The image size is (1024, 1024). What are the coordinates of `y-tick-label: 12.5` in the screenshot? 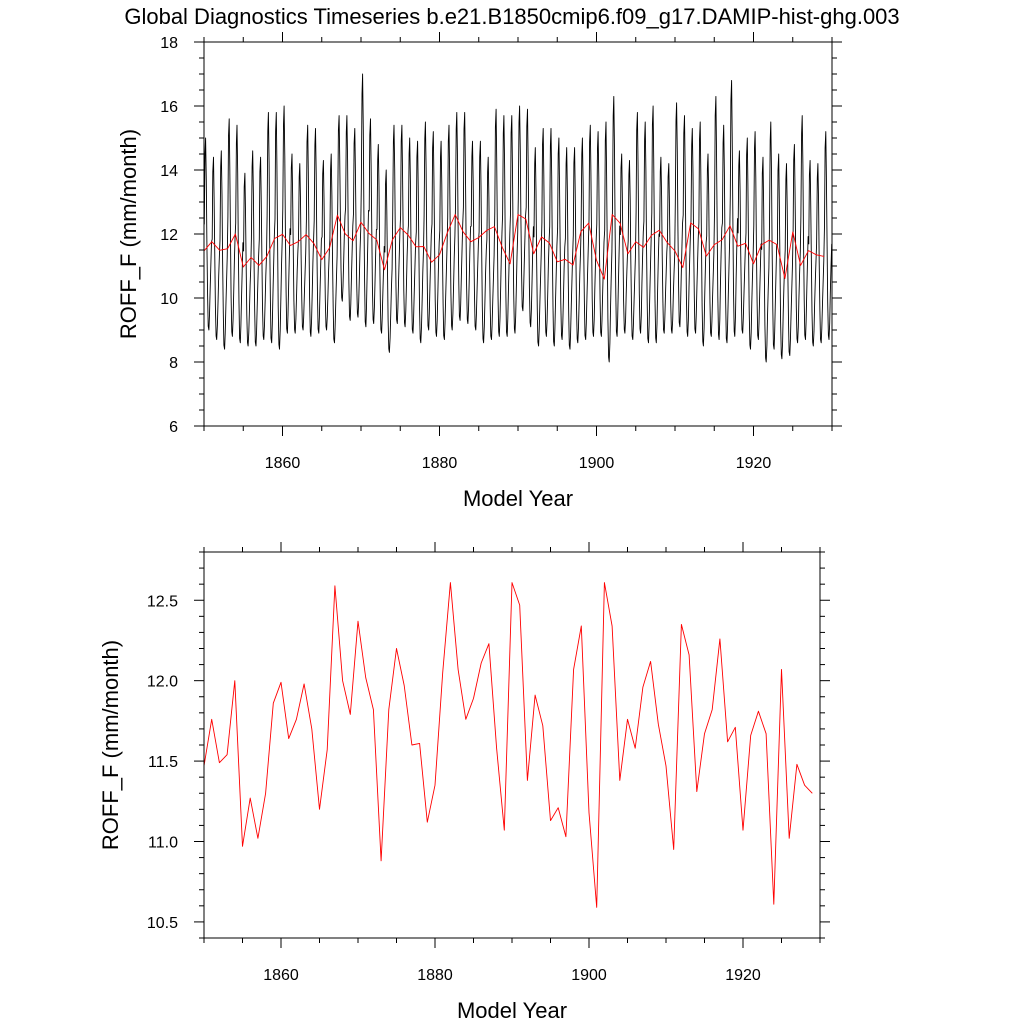 It's located at (162, 601).